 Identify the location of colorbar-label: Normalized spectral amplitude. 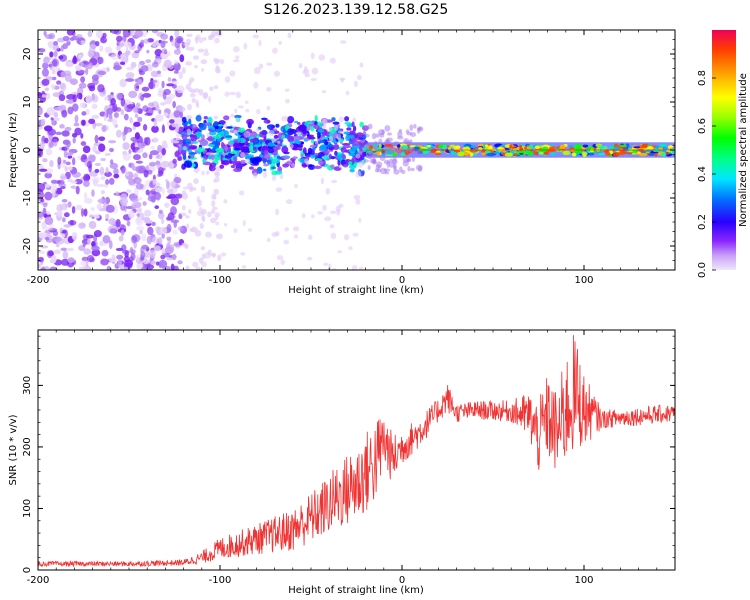
(743, 150).